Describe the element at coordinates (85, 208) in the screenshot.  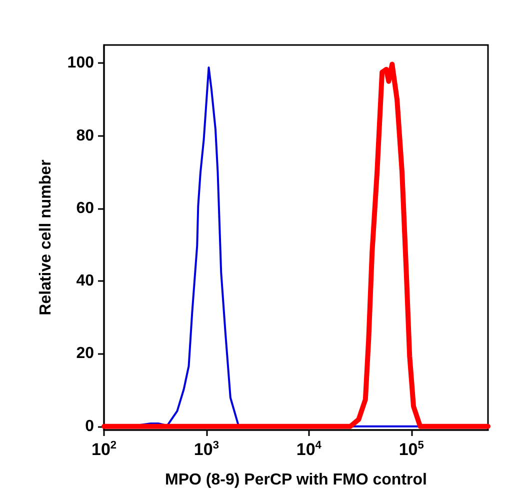
I see `y-tick-label: 60` at that location.